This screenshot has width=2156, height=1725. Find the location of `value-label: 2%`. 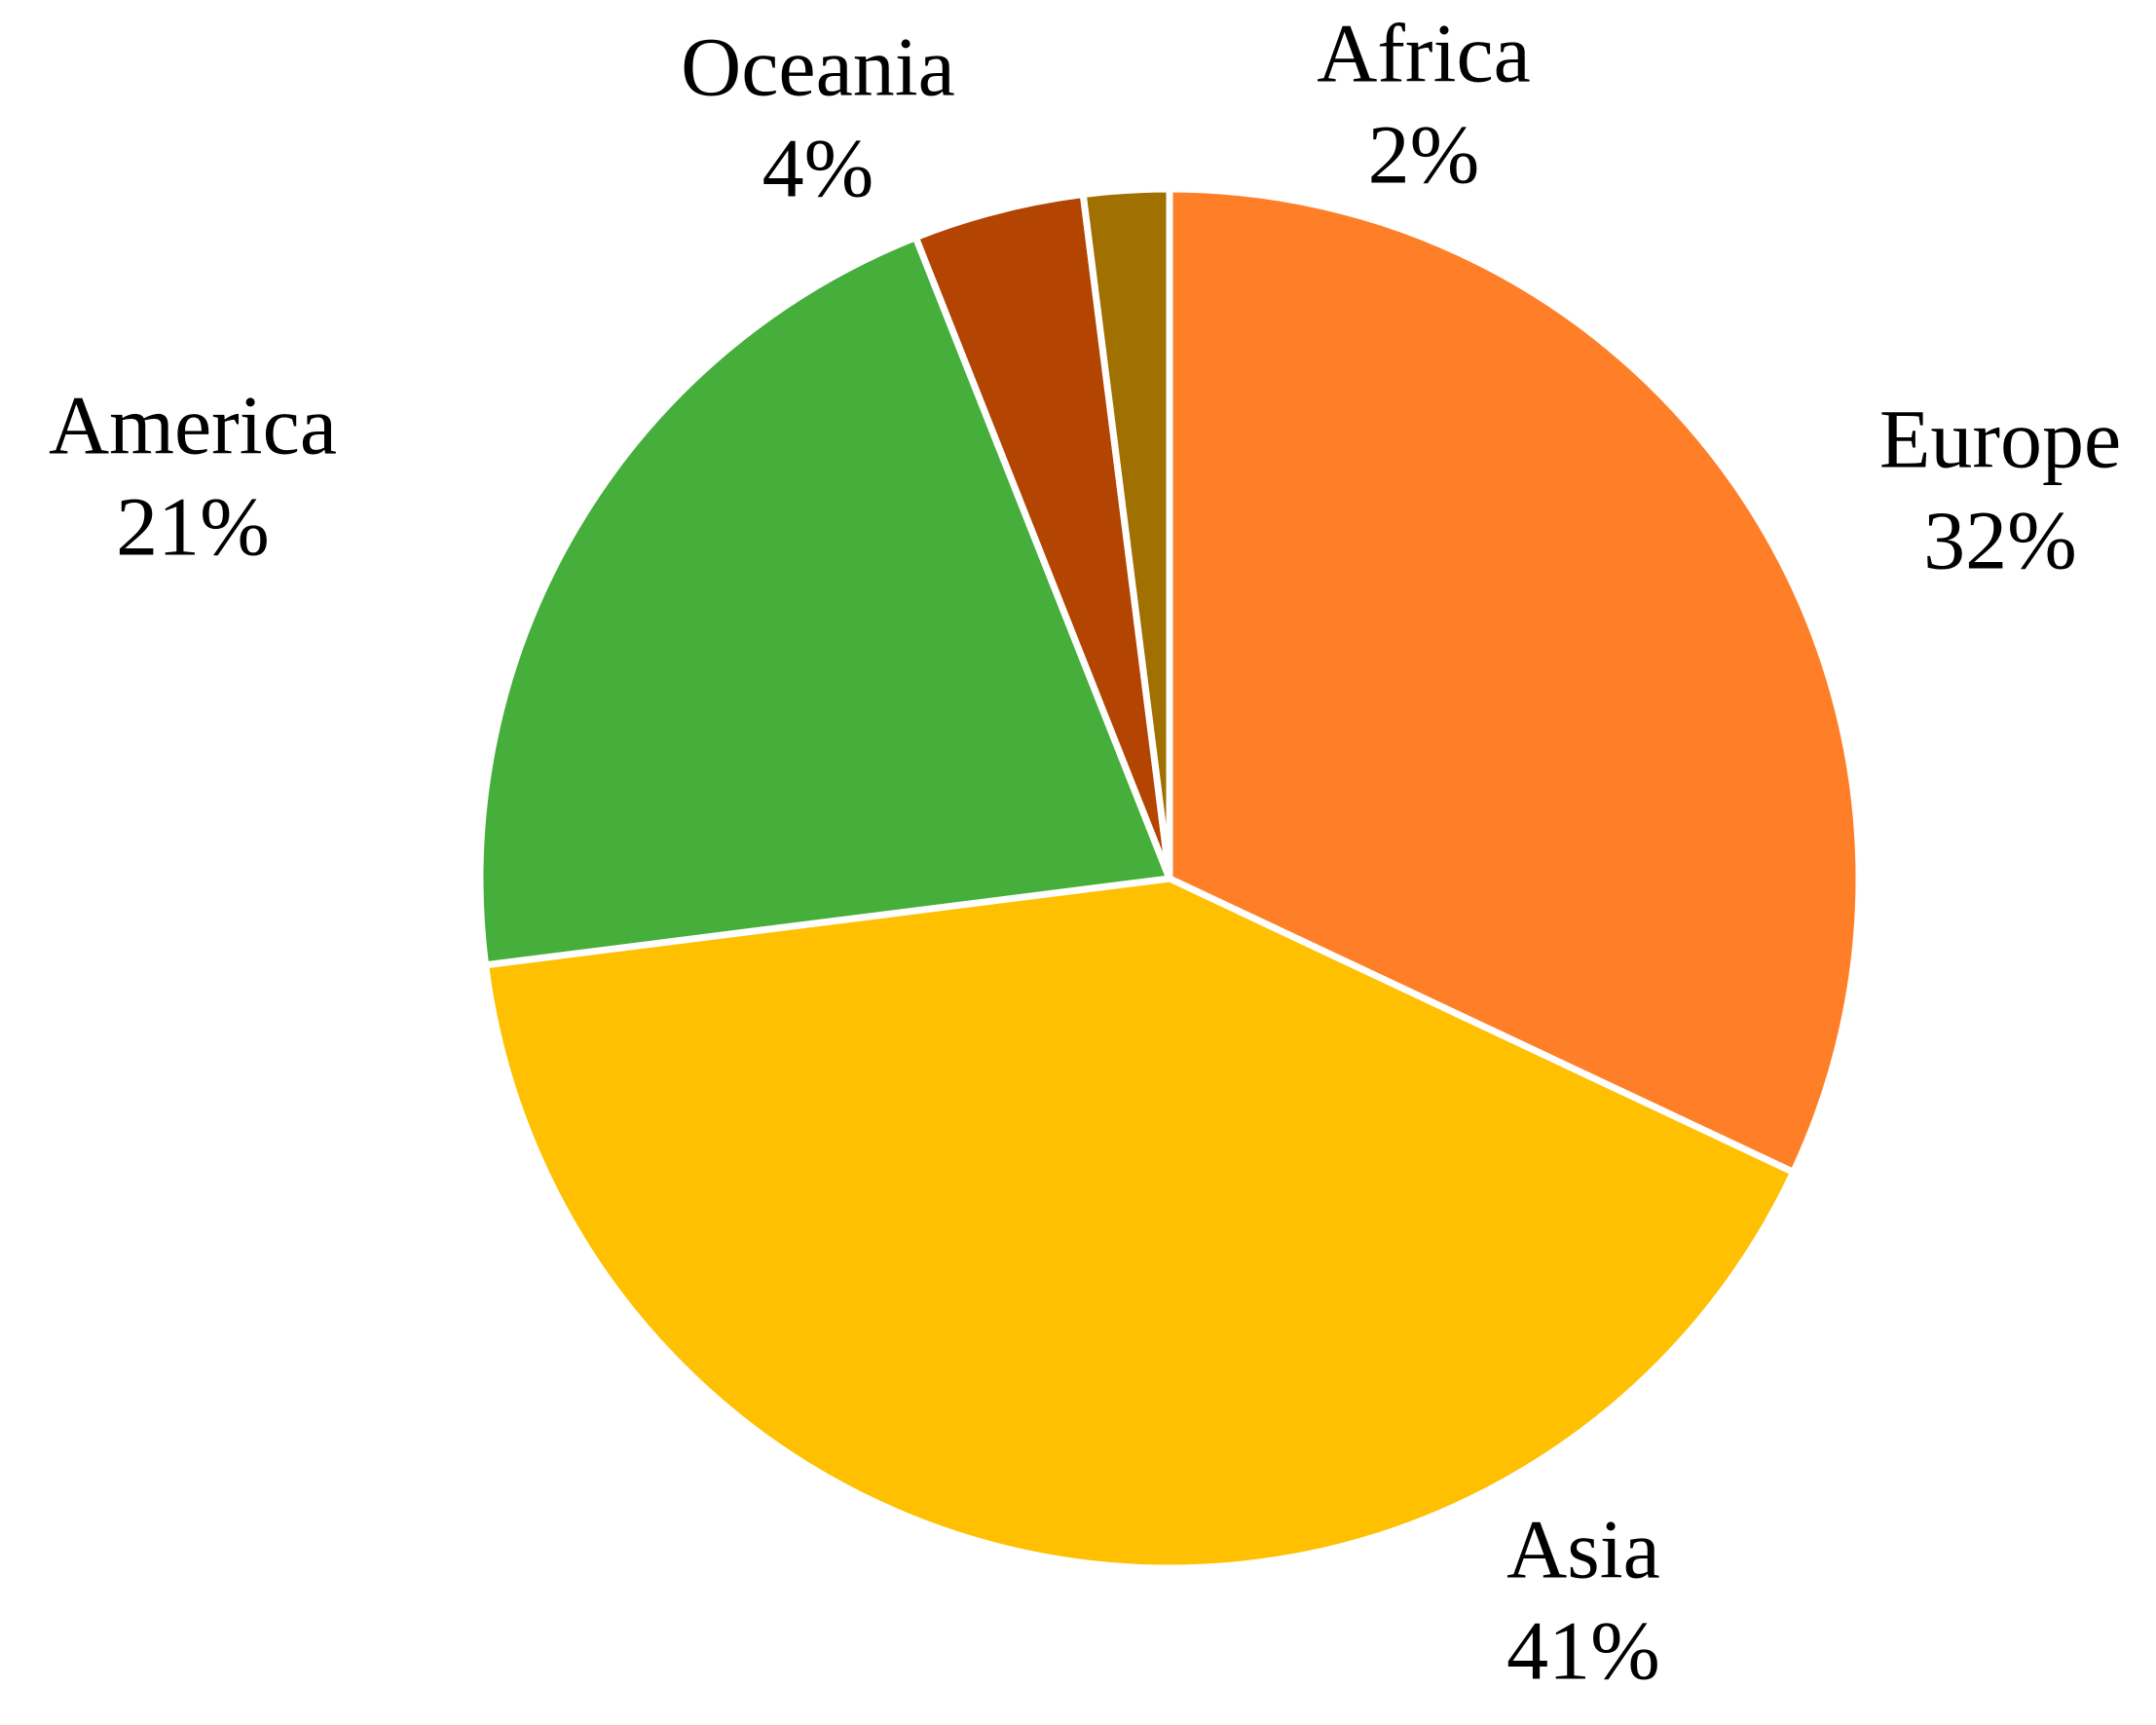

value-label: 2% is located at coordinates (1424, 155).